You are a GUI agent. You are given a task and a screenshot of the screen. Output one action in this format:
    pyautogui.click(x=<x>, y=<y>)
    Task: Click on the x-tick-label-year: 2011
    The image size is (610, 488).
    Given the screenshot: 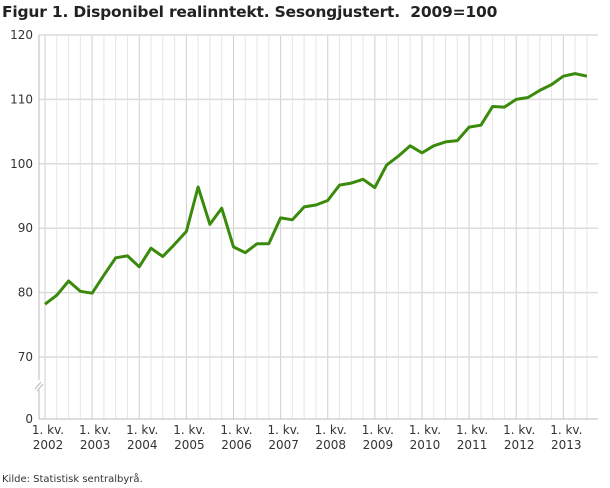 What is the action you would take?
    pyautogui.click(x=472, y=445)
    